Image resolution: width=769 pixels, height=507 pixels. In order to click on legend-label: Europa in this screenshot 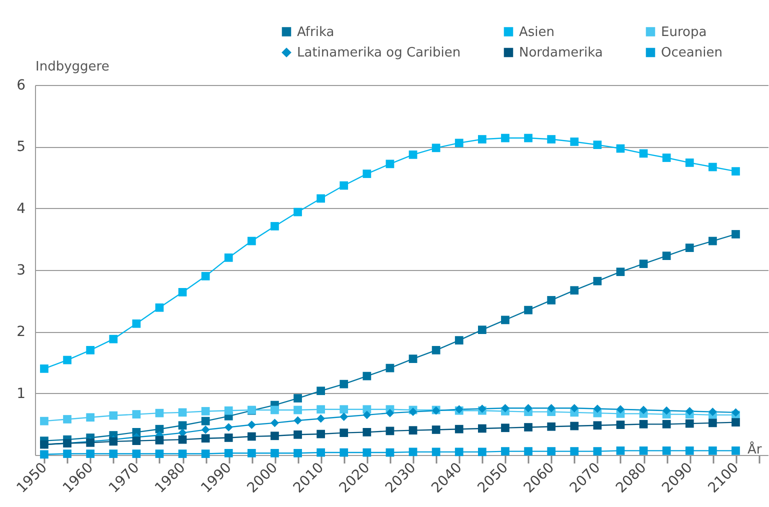, I will do `click(684, 32)`.